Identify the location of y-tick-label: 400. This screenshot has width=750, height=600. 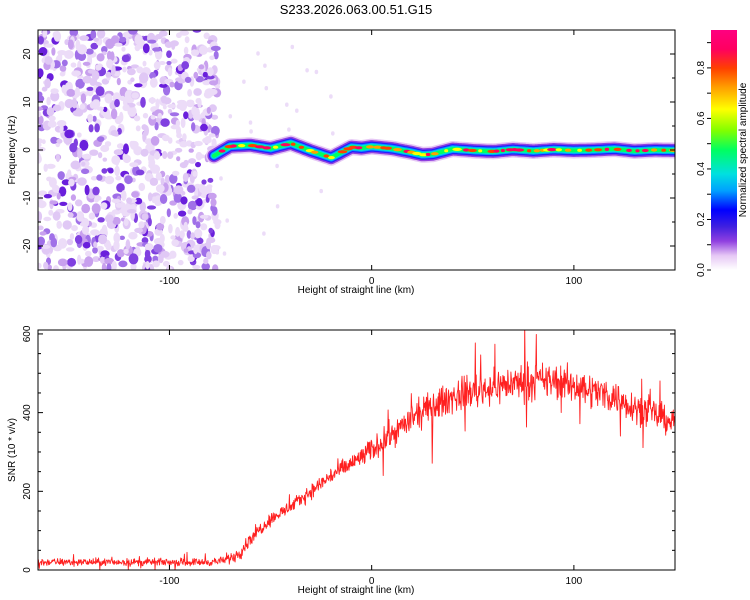
(27, 412).